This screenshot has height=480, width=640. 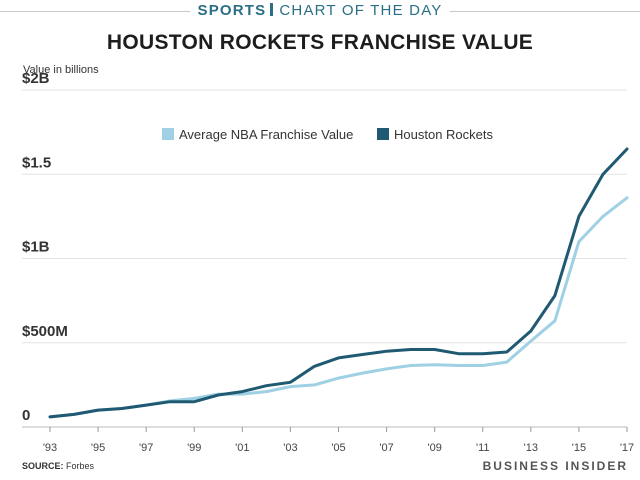 What do you see at coordinates (338, 448) in the screenshot?
I see `x-tick-label: '05` at bounding box center [338, 448].